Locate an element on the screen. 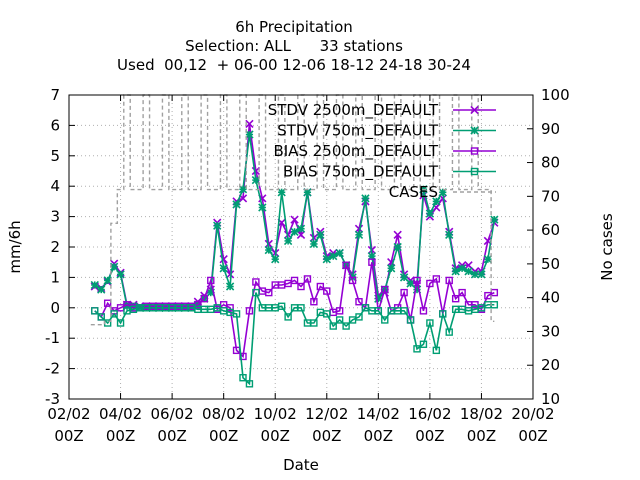 The height and width of the screenshot is (480, 640). y-tick-label: 6 is located at coordinates (55, 125).